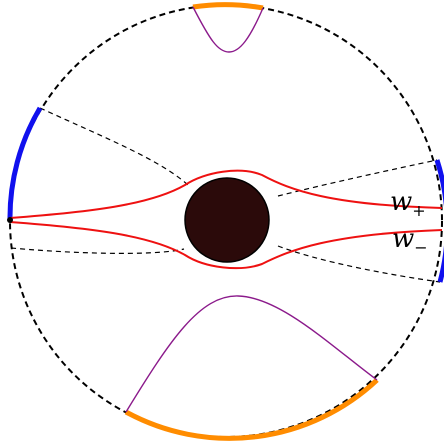  Describe the element at coordinates (97, 250) in the screenshot. I see `dashed-geodesic-left-lower` at that location.